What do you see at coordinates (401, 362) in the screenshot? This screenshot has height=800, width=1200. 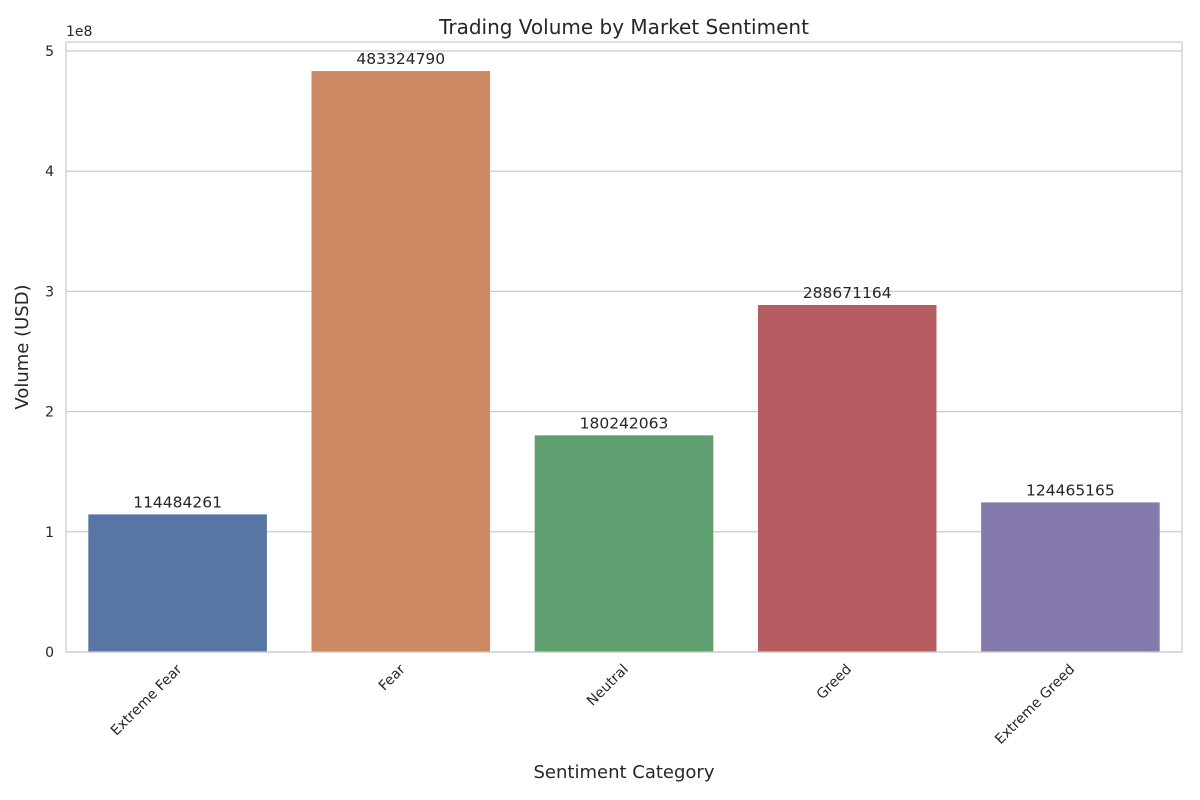 I see `bar-fear` at bounding box center [401, 362].